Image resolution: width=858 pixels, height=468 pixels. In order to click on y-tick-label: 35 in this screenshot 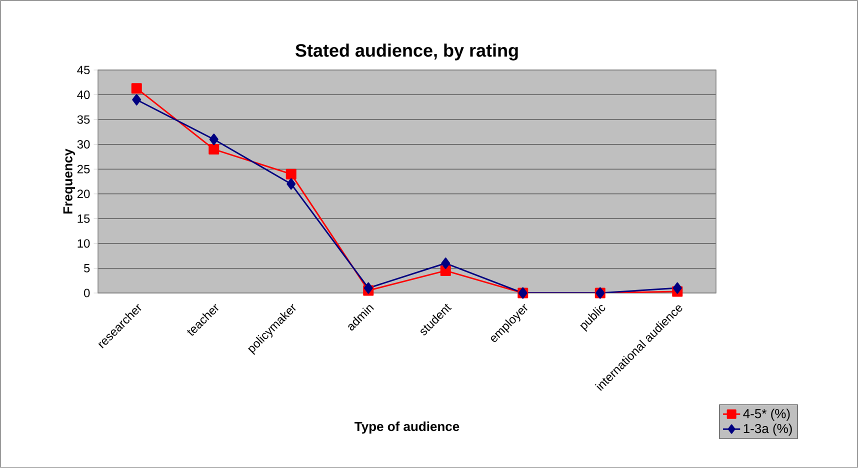, I will do `click(83, 119)`.